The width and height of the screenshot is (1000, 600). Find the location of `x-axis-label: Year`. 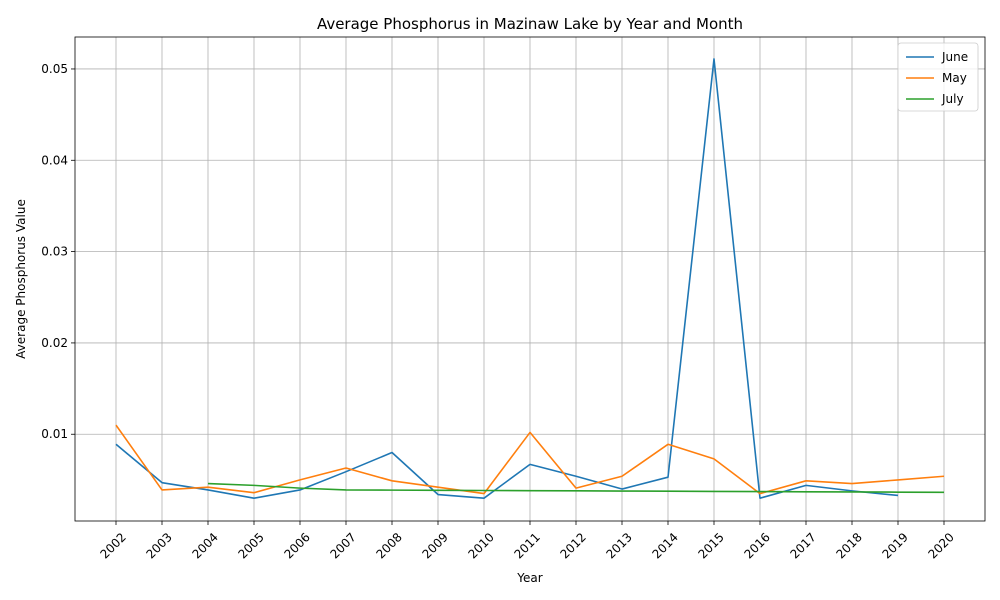

x-axis-label: Year is located at coordinates (529, 578).